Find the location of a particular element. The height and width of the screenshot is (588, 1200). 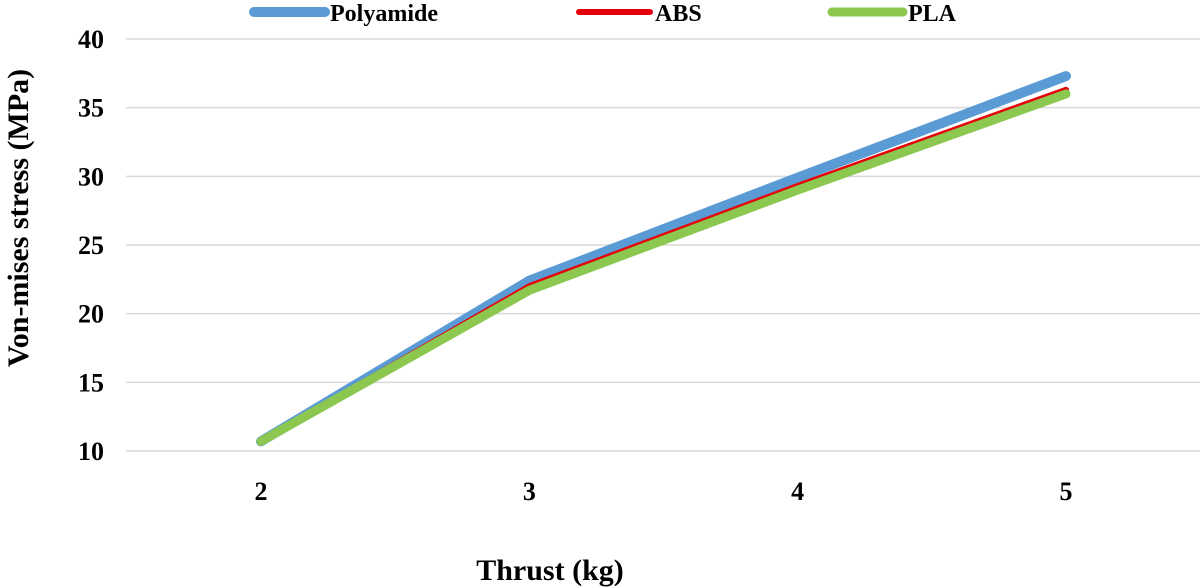

legend-label-abs: ABS is located at coordinates (678, 14).